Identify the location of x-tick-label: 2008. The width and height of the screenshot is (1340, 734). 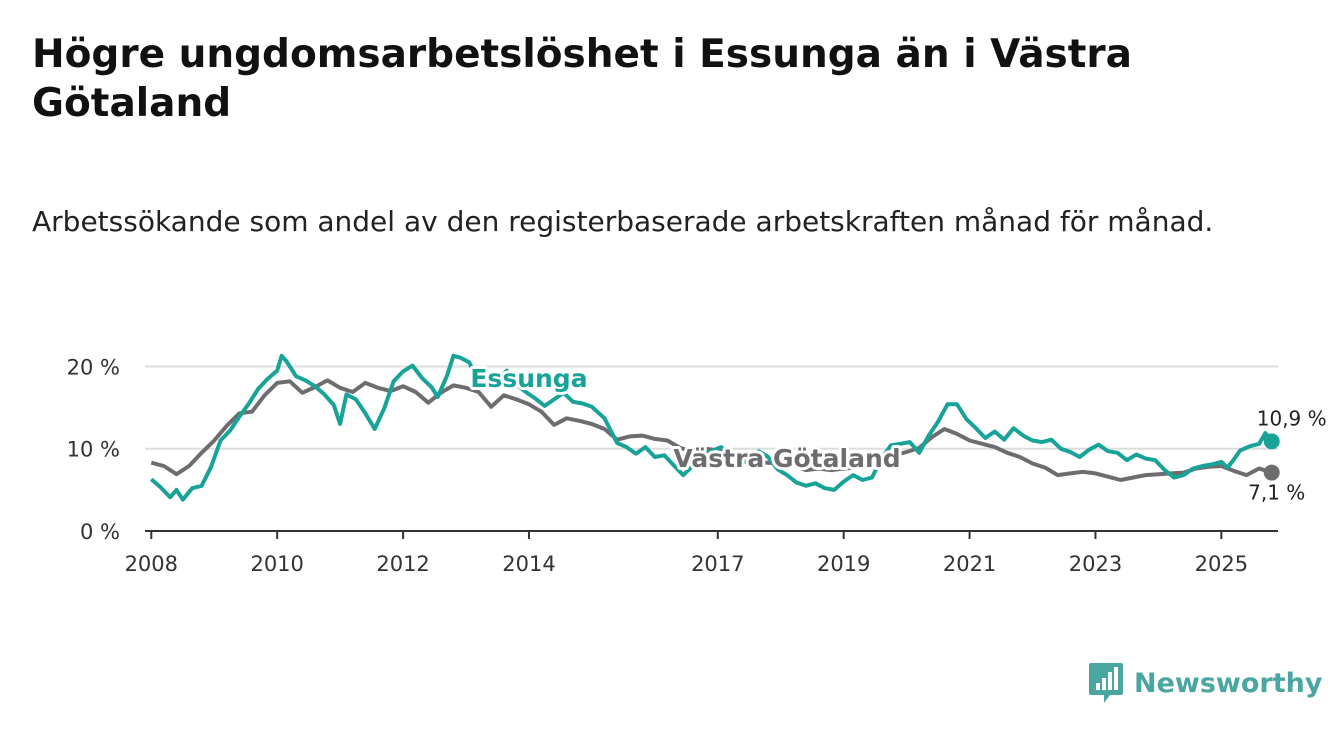
(151, 564).